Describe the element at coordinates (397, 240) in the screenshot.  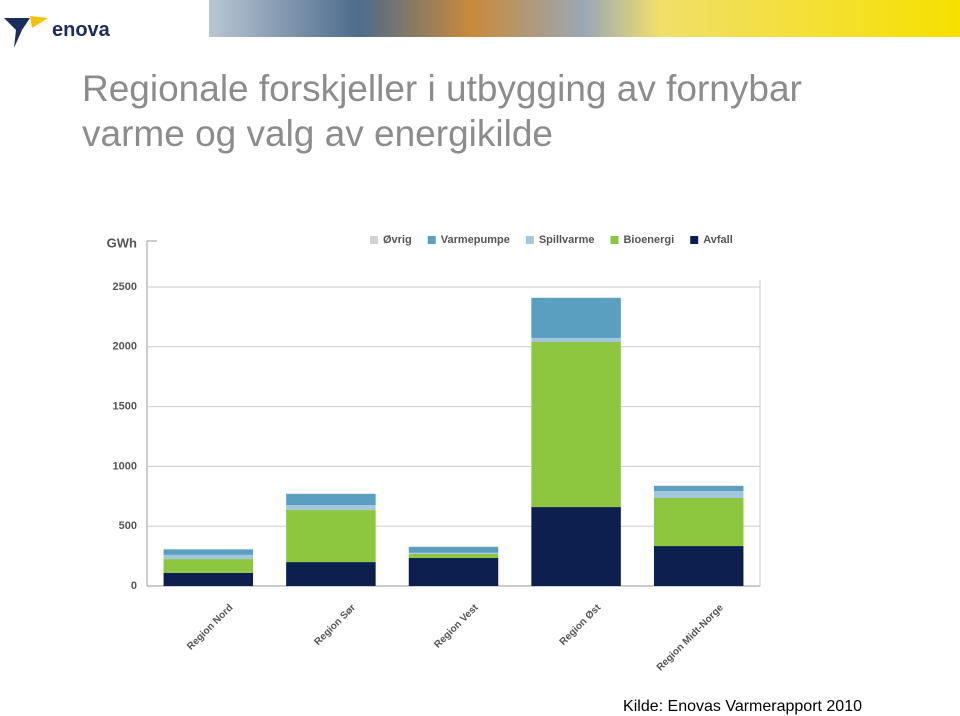
I see `legend-label: Øvrig` at that location.